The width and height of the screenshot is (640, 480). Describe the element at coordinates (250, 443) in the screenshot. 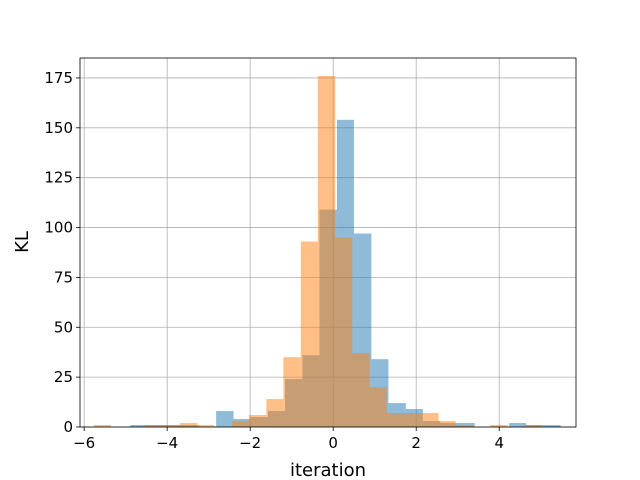

I see `x-tick-label: −2` at that location.